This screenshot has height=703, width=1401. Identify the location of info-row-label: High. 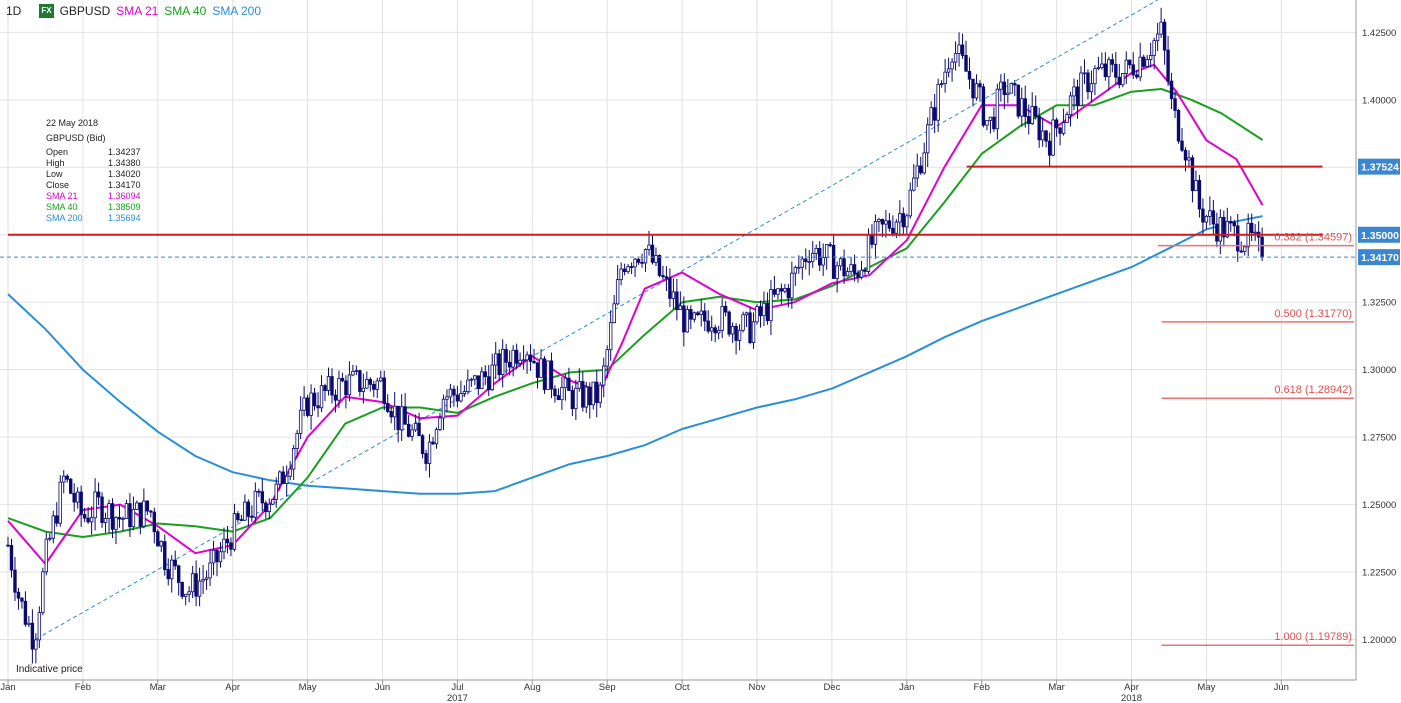
(55, 163).